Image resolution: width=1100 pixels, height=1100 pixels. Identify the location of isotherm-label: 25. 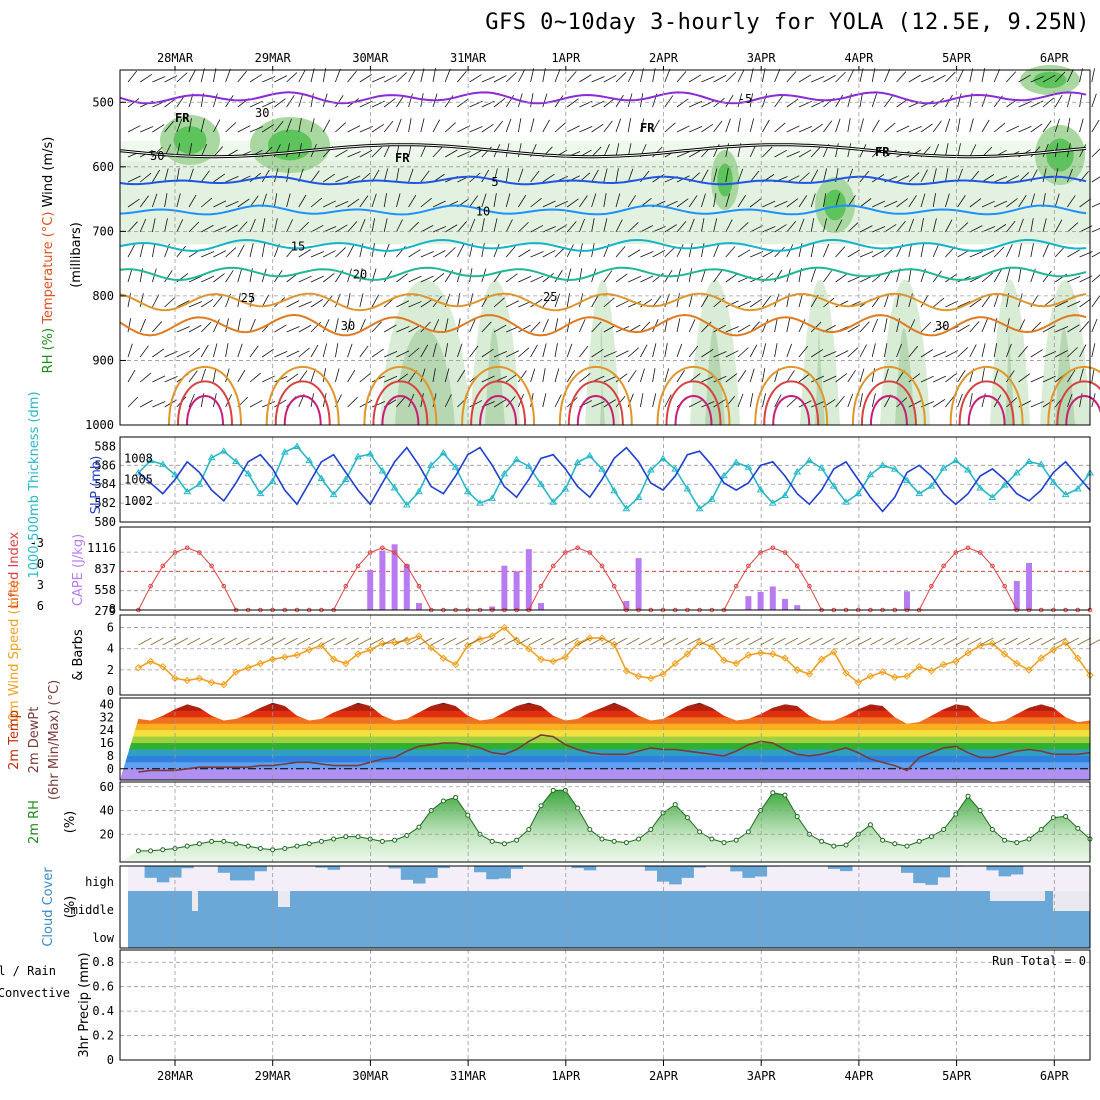
(248, 298).